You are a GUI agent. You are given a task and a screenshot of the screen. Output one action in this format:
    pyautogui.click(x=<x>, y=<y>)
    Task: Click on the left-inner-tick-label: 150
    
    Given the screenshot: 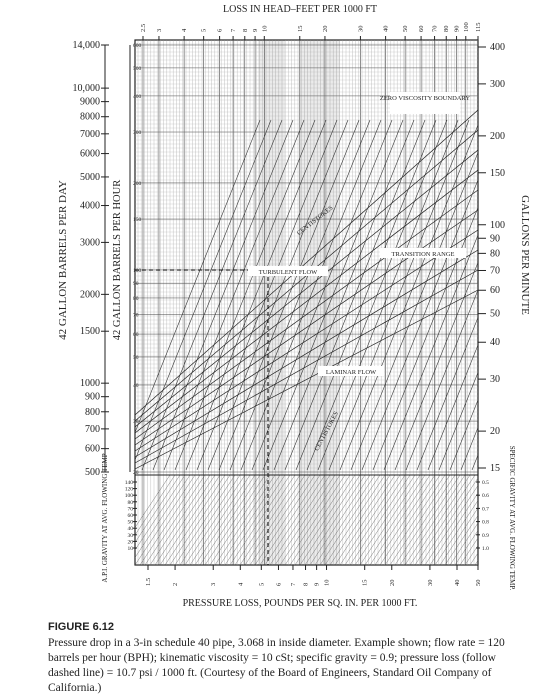 What is the action you would take?
    pyautogui.click(x=137, y=220)
    